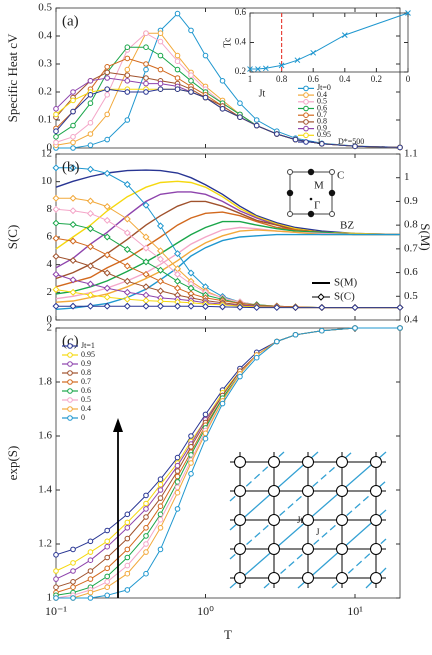 The height and width of the screenshot is (655, 432). What do you see at coordinates (46, 154) in the screenshot?
I see `y-tick-label: 12` at bounding box center [46, 154].